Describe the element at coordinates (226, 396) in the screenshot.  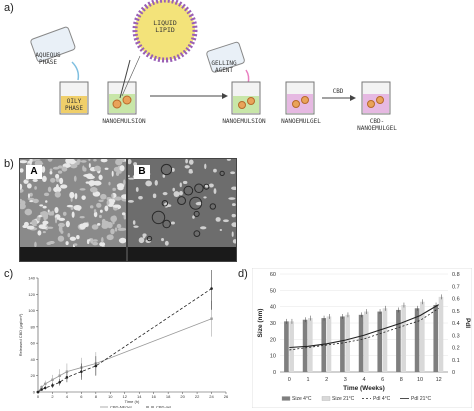
I see `x-tick-label: 26` at that location.